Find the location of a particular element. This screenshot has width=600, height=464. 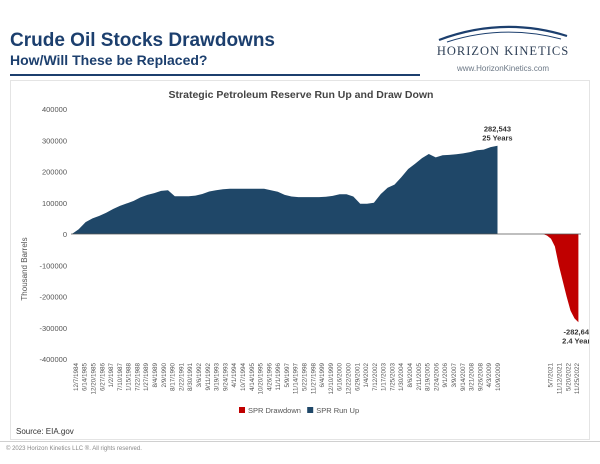

header-divider is located at coordinates (215, 75).